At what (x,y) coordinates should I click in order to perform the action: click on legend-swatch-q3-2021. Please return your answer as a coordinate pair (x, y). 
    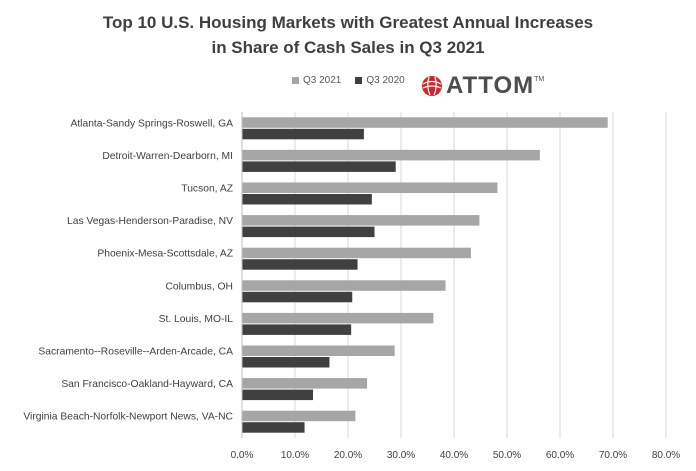
    Looking at the image, I should click on (295, 80).